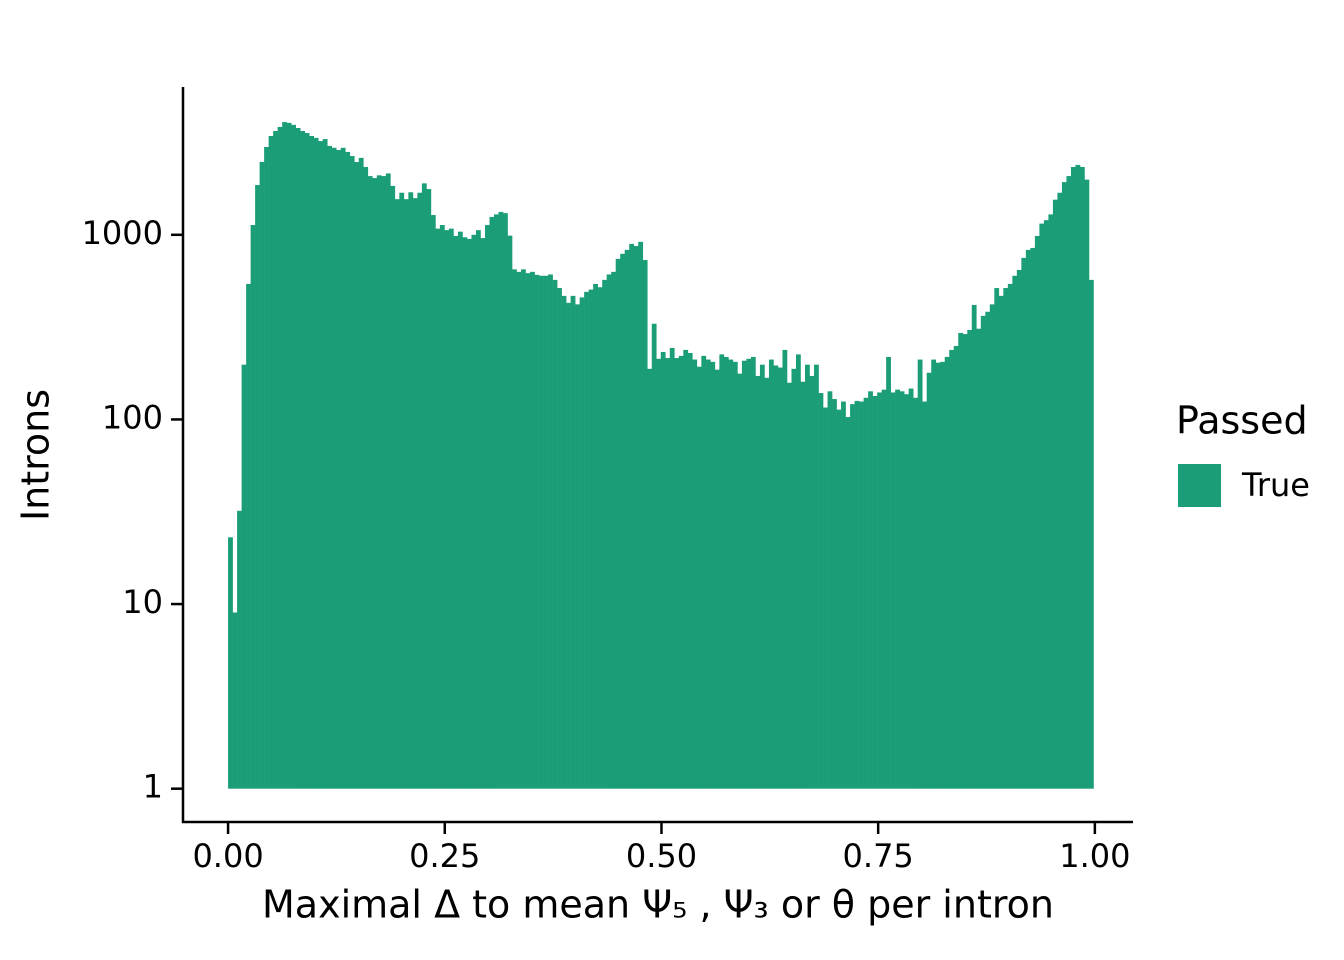 Image resolution: width=1344 pixels, height=960 pixels. Describe the element at coordinates (1199, 485) in the screenshot. I see `legend-swatch` at that location.